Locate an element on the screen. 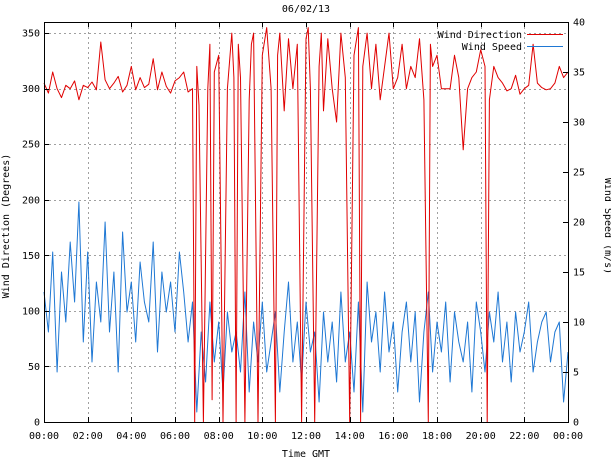 This screenshot has height=459, width=611. x-tick-label: 02:00 is located at coordinates (88, 436).